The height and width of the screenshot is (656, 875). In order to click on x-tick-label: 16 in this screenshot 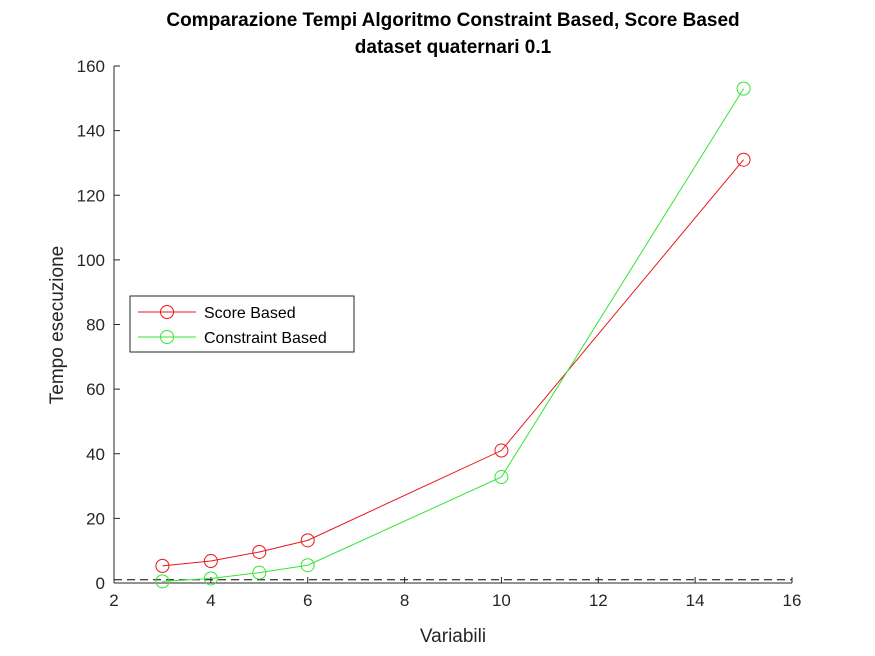, I will do `click(792, 600)`.